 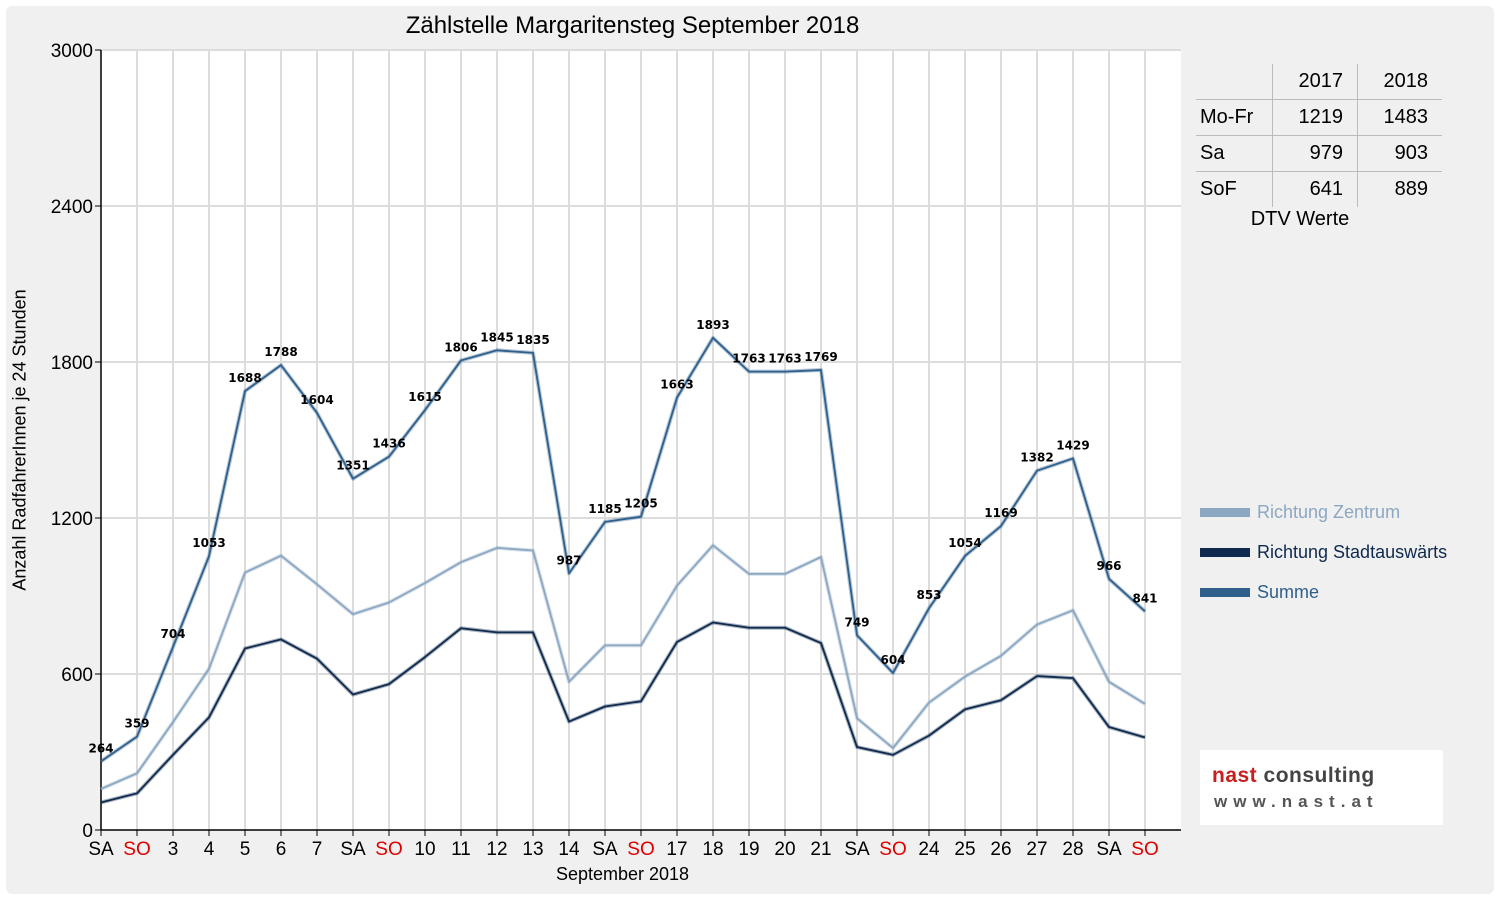 What do you see at coordinates (172, 634) in the screenshot?
I see `data-label-summe: 704` at bounding box center [172, 634].